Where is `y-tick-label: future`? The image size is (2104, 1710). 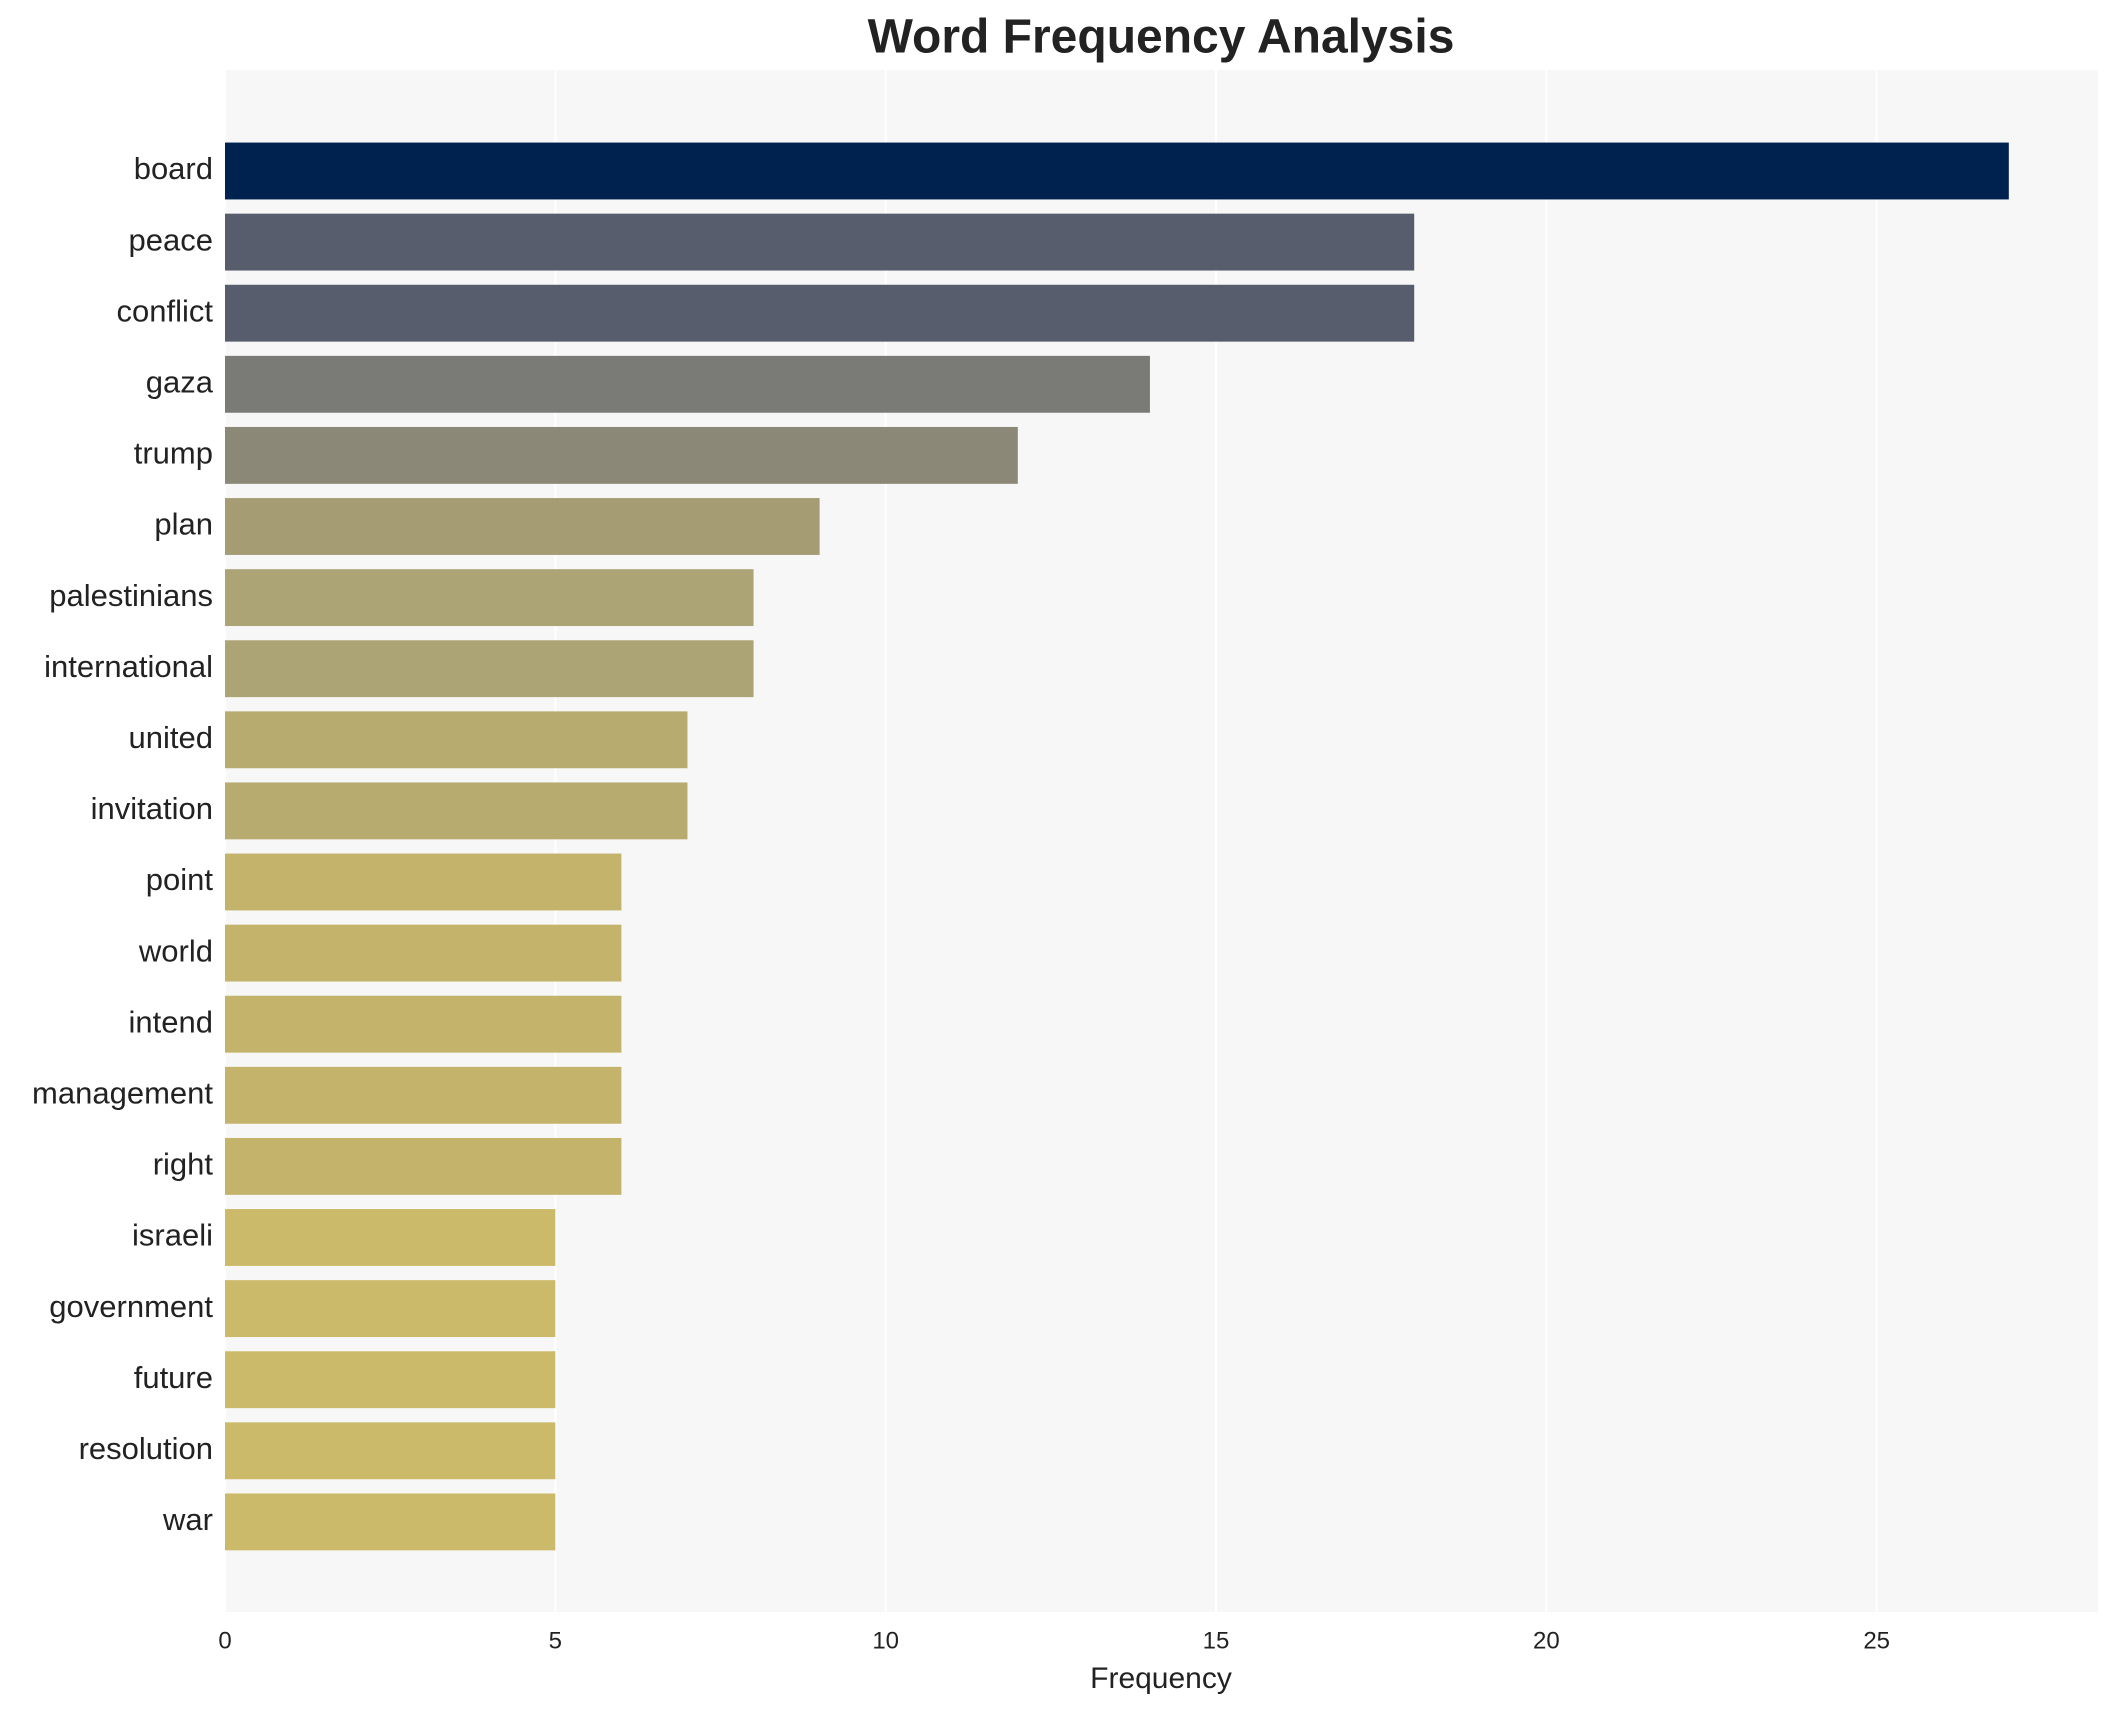
y-tick-label: future is located at coordinates (173, 1377).